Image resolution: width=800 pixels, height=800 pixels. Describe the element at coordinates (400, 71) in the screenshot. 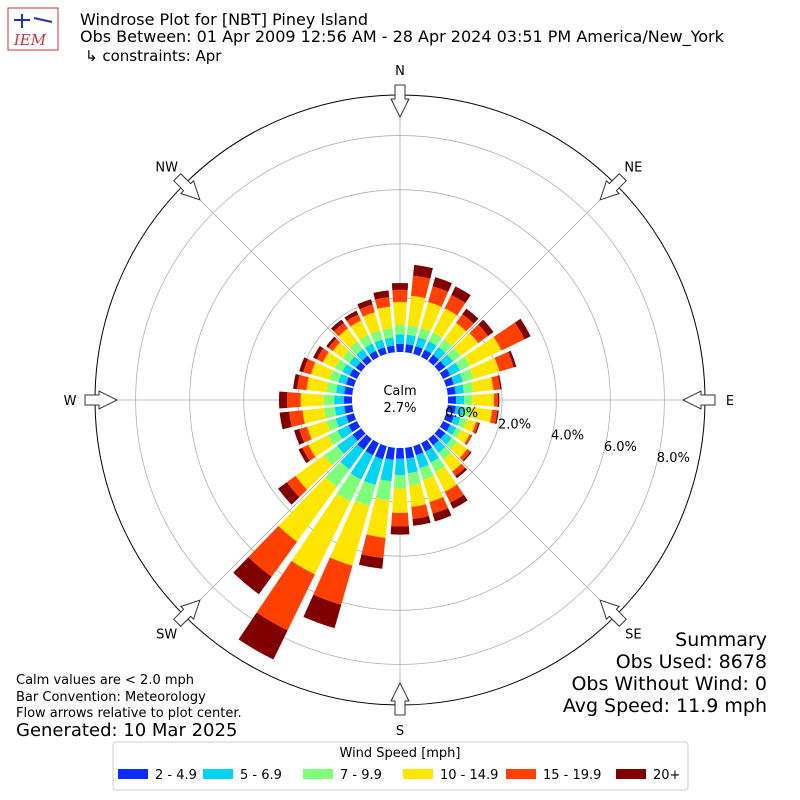

I see `direction-label: N` at that location.